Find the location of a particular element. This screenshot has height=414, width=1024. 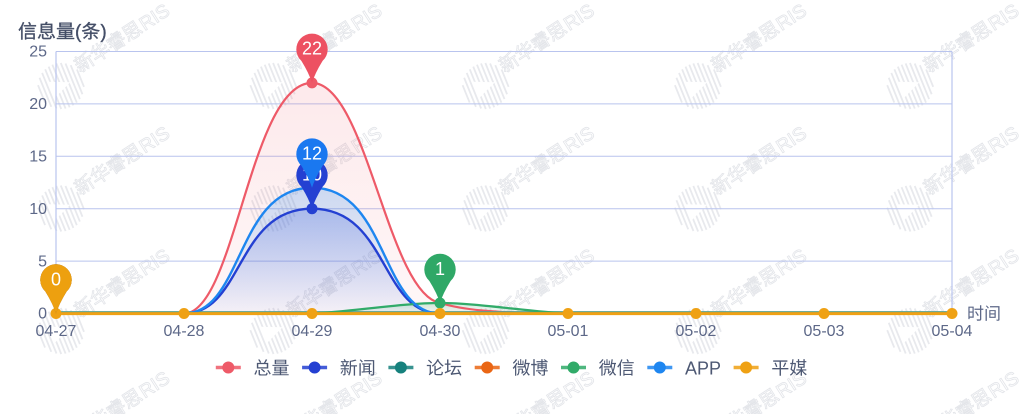

svg-text: 25 is located at coordinates (38, 52).